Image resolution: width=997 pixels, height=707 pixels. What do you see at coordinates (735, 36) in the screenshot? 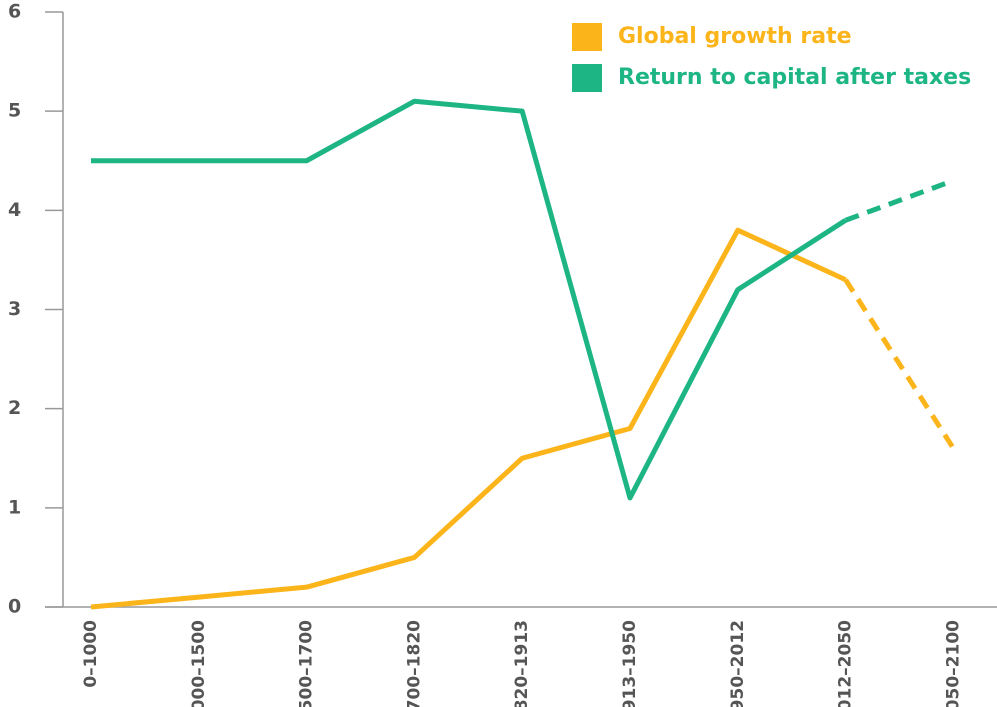
I see `legend-label: Global growth rate` at bounding box center [735, 36].